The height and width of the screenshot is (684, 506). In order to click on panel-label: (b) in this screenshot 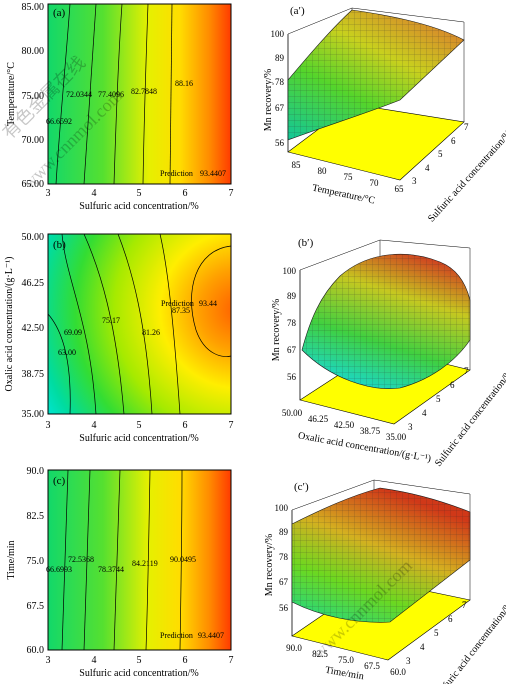, I will do `click(59, 245)`.